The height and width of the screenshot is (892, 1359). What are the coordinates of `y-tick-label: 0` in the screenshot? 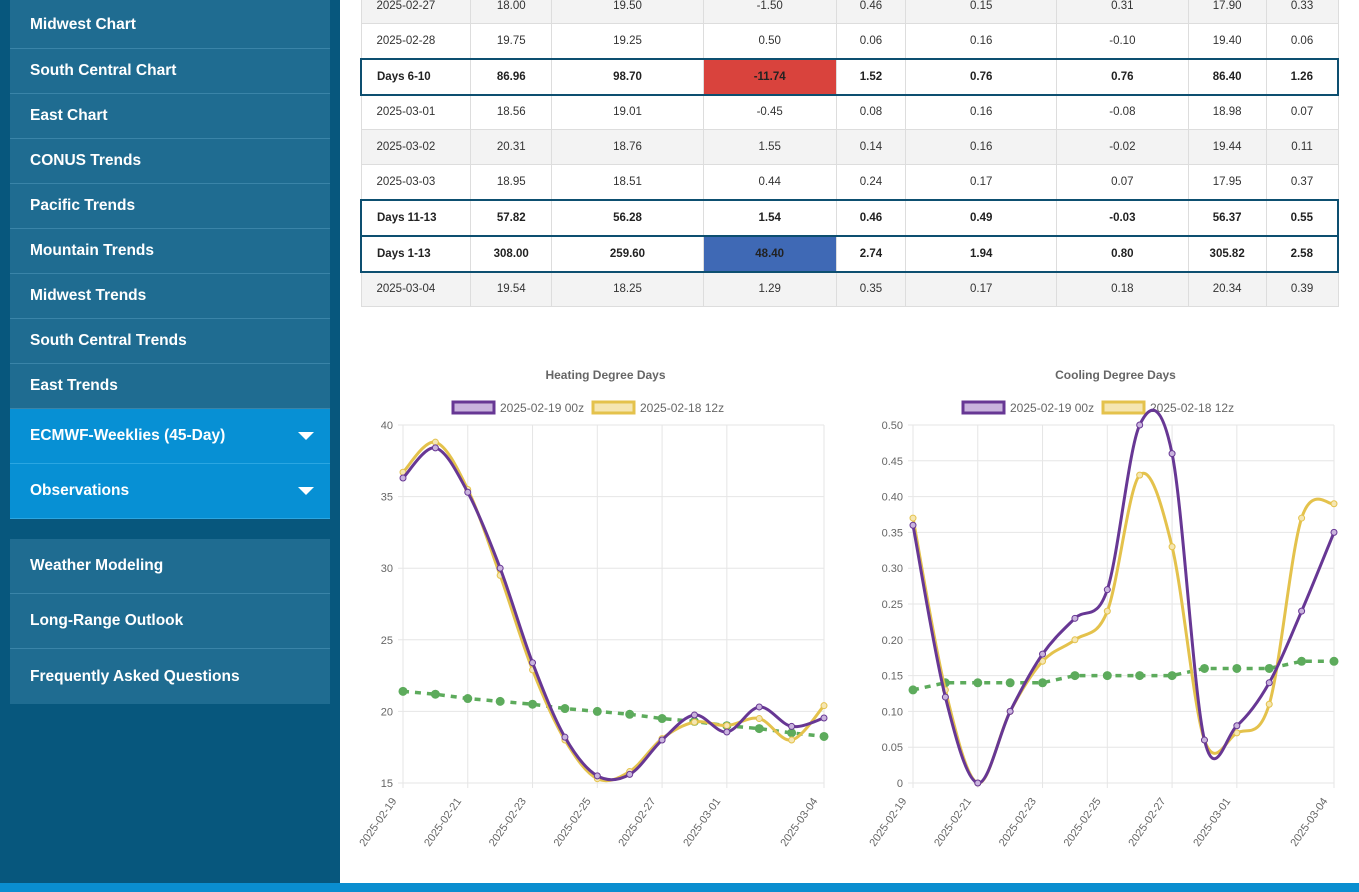 It's located at (900, 784).